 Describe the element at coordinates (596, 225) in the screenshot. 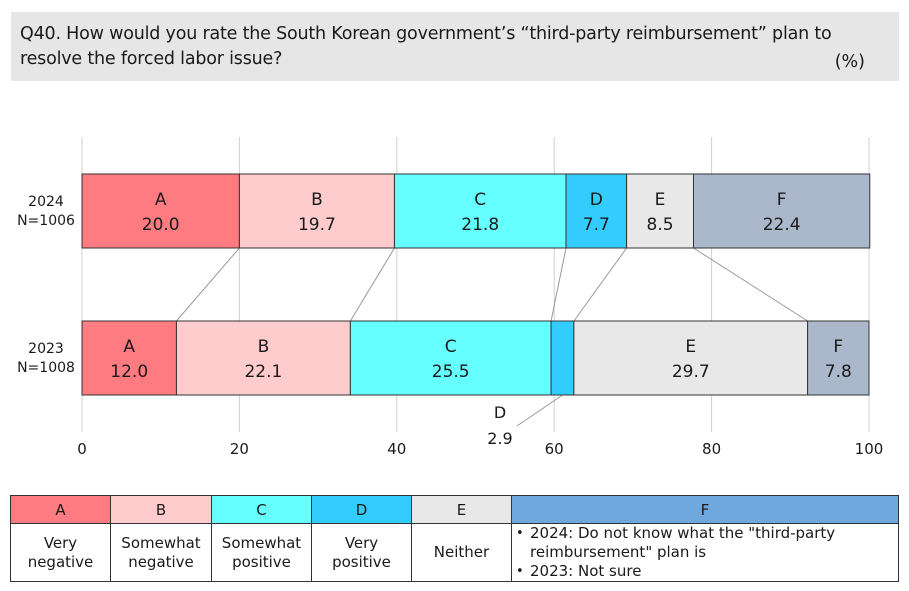

I see `data-label: 7.7` at that location.